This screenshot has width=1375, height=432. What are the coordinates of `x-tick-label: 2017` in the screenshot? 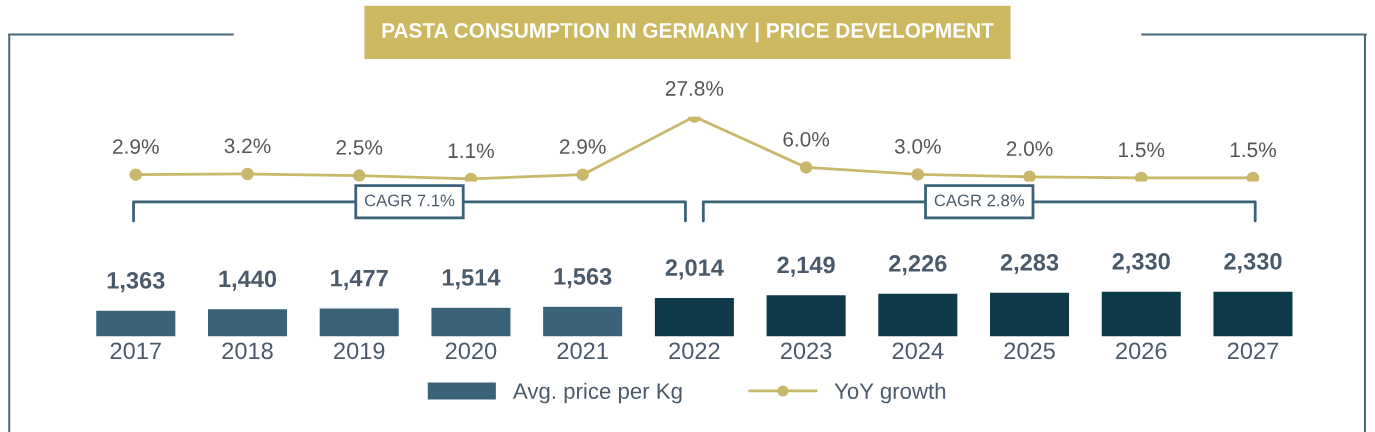 It's located at (135, 351).